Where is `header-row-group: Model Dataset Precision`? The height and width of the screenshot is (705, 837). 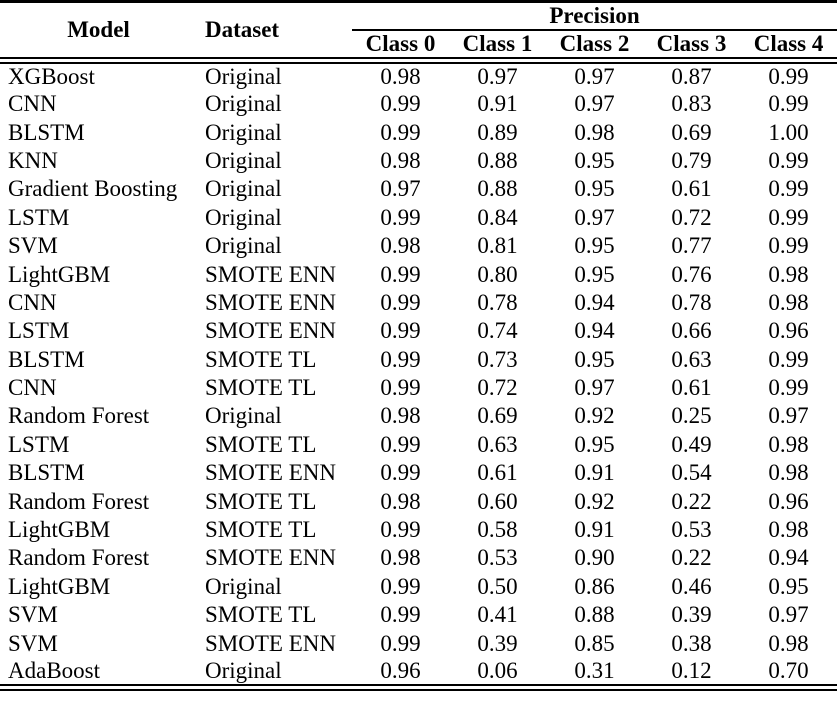
header-row-group: Model Dataset Precision is located at coordinates (418, 32).